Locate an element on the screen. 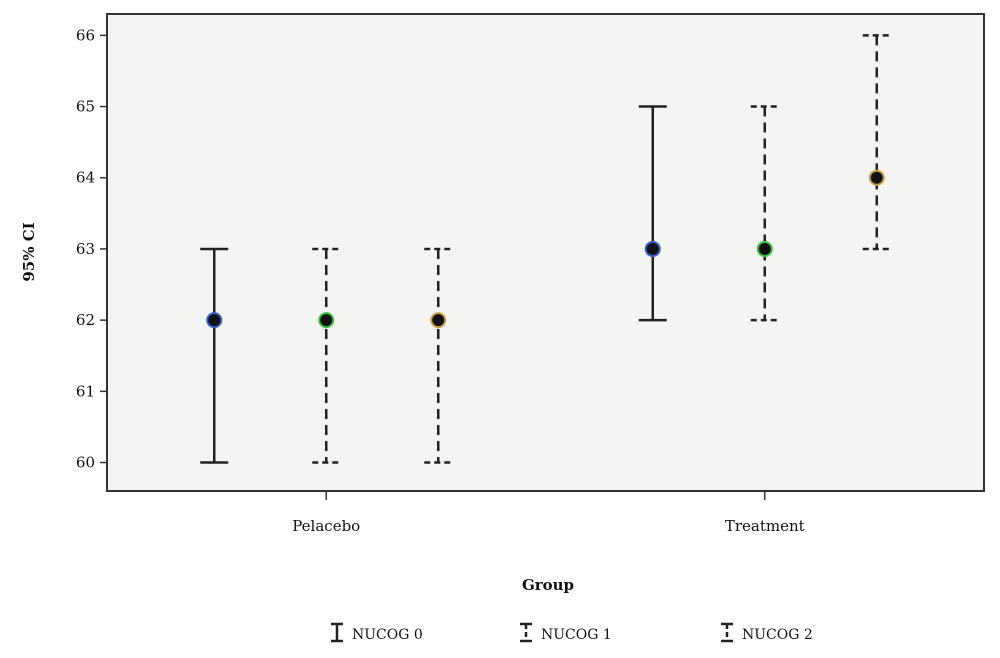 The width and height of the screenshot is (1000, 658). legend: NUCOG 0 NUCOG 1 NUCOG 2 is located at coordinates (572, 632).